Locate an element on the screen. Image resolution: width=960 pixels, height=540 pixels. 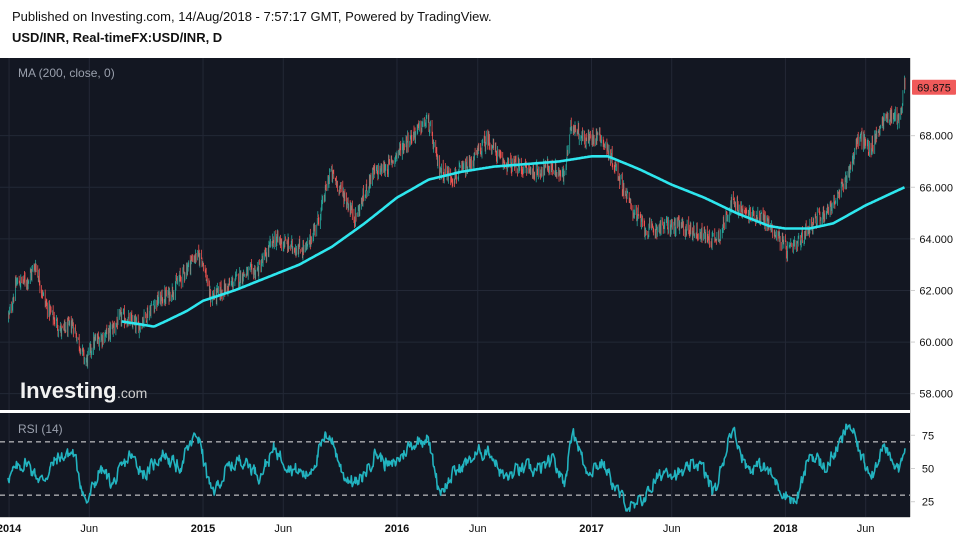
last-price-value: 69.875 is located at coordinates (934, 88).